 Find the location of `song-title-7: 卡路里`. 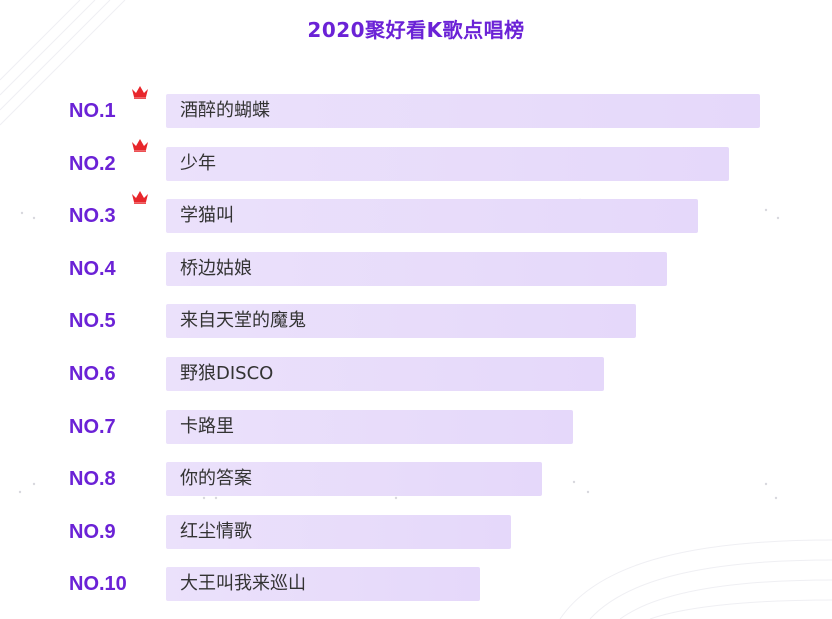

song-title-7: 卡路里 is located at coordinates (207, 426).